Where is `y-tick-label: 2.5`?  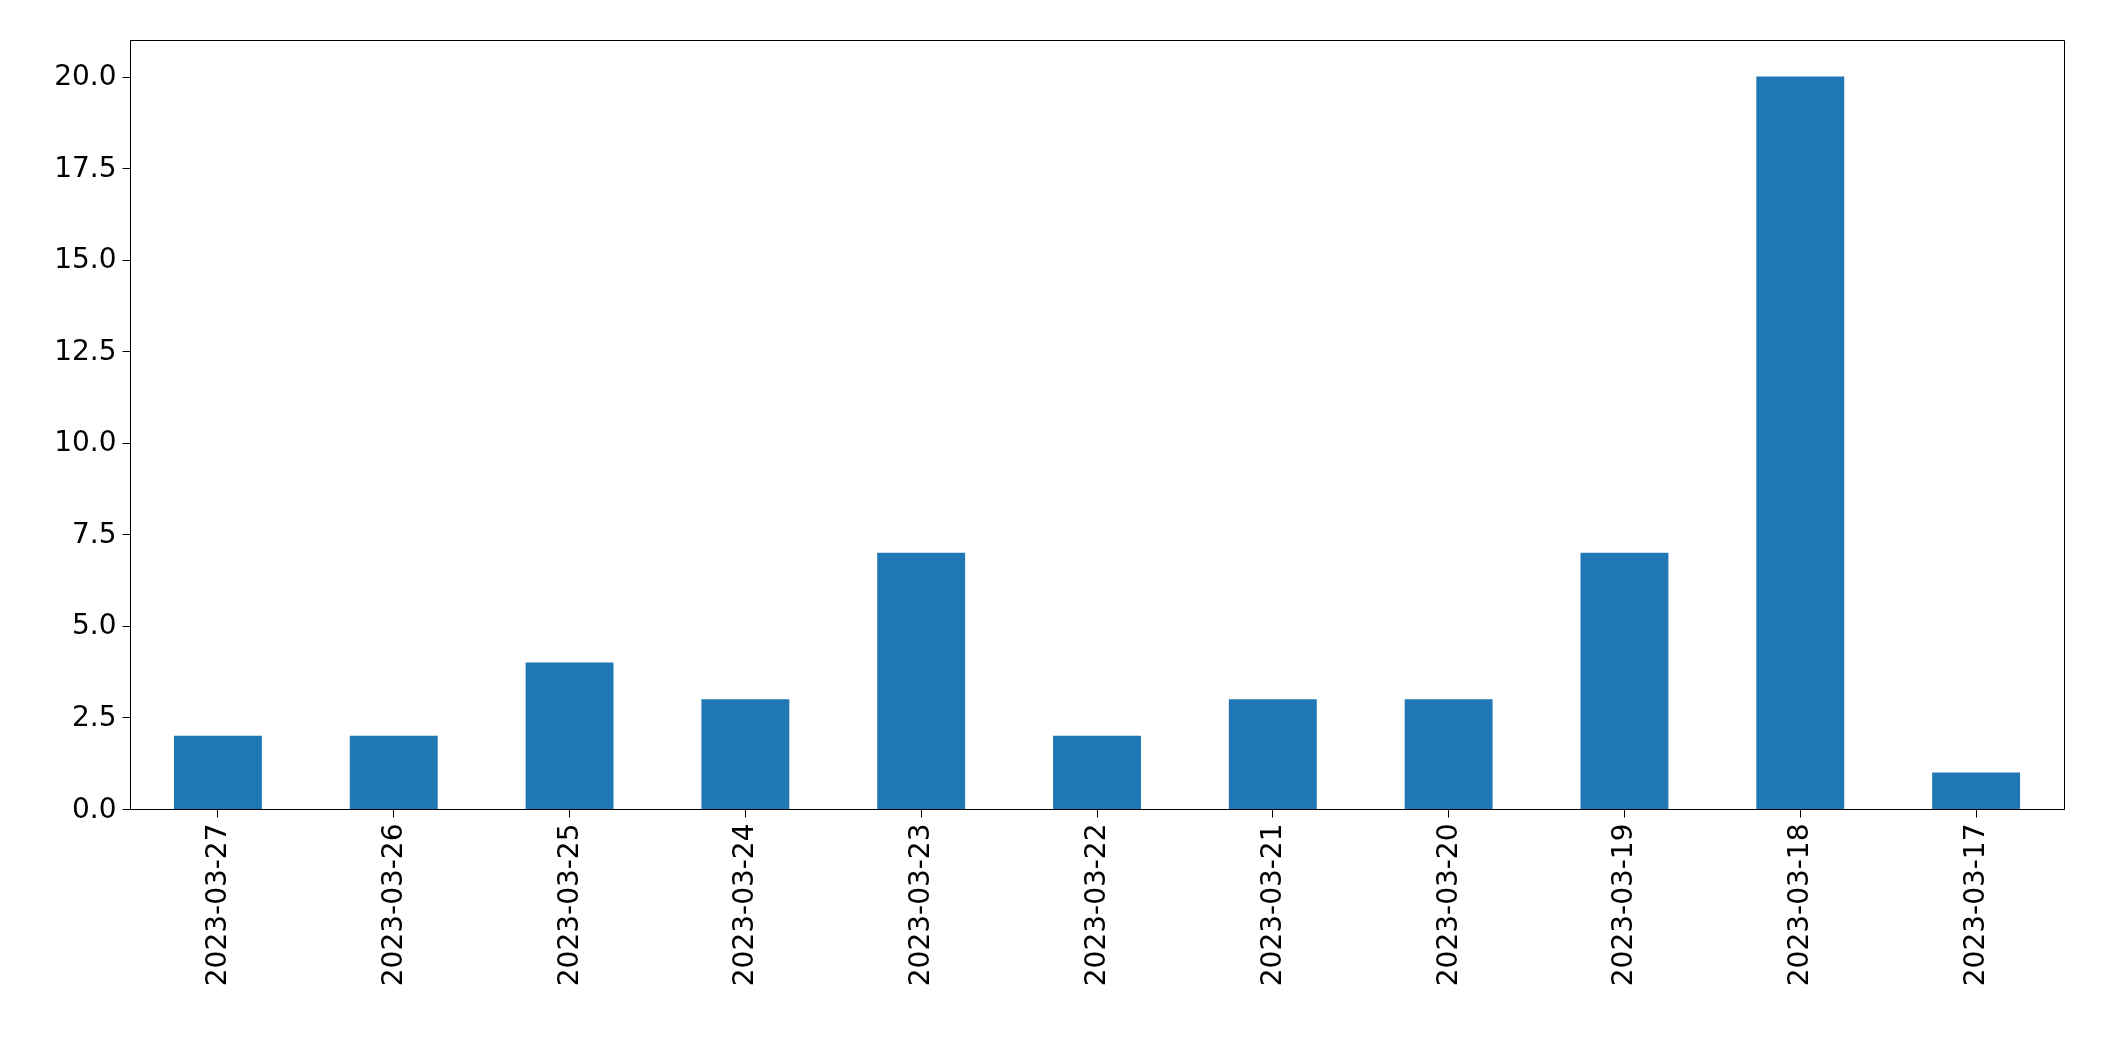
y-tick-label: 2.5 is located at coordinates (94, 716).